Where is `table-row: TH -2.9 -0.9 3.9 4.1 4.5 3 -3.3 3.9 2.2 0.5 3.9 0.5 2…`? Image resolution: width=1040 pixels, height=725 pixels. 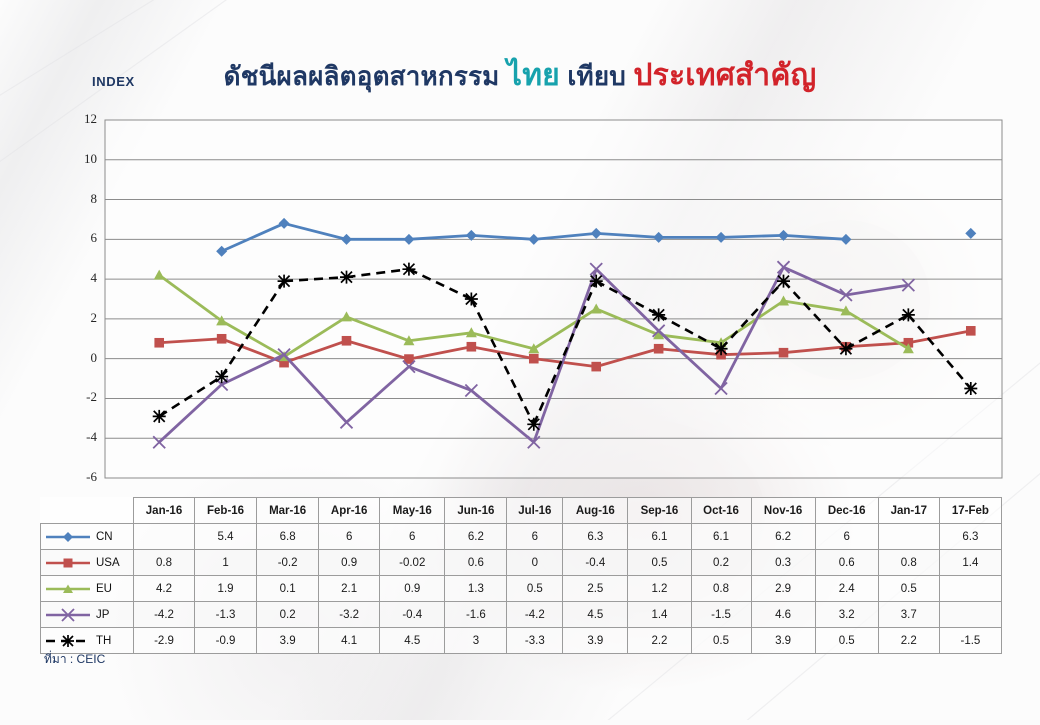 table-row: TH -2.9 -0.9 3.9 4.1 4.5 3 -3.3 3.9 2.2 0.5 3.9 0.5 2… is located at coordinates (521, 640).